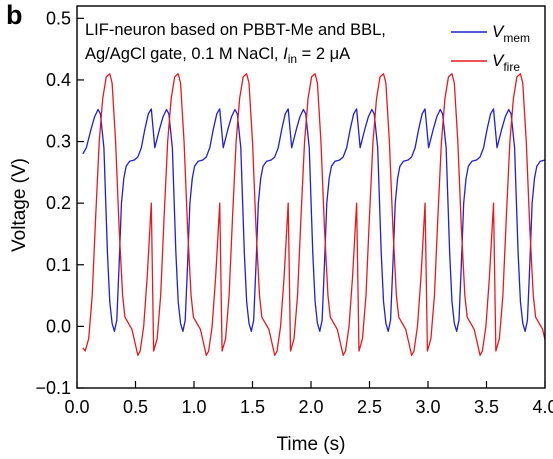  I want to click on x-tick-label: 1.5, so click(252, 407).